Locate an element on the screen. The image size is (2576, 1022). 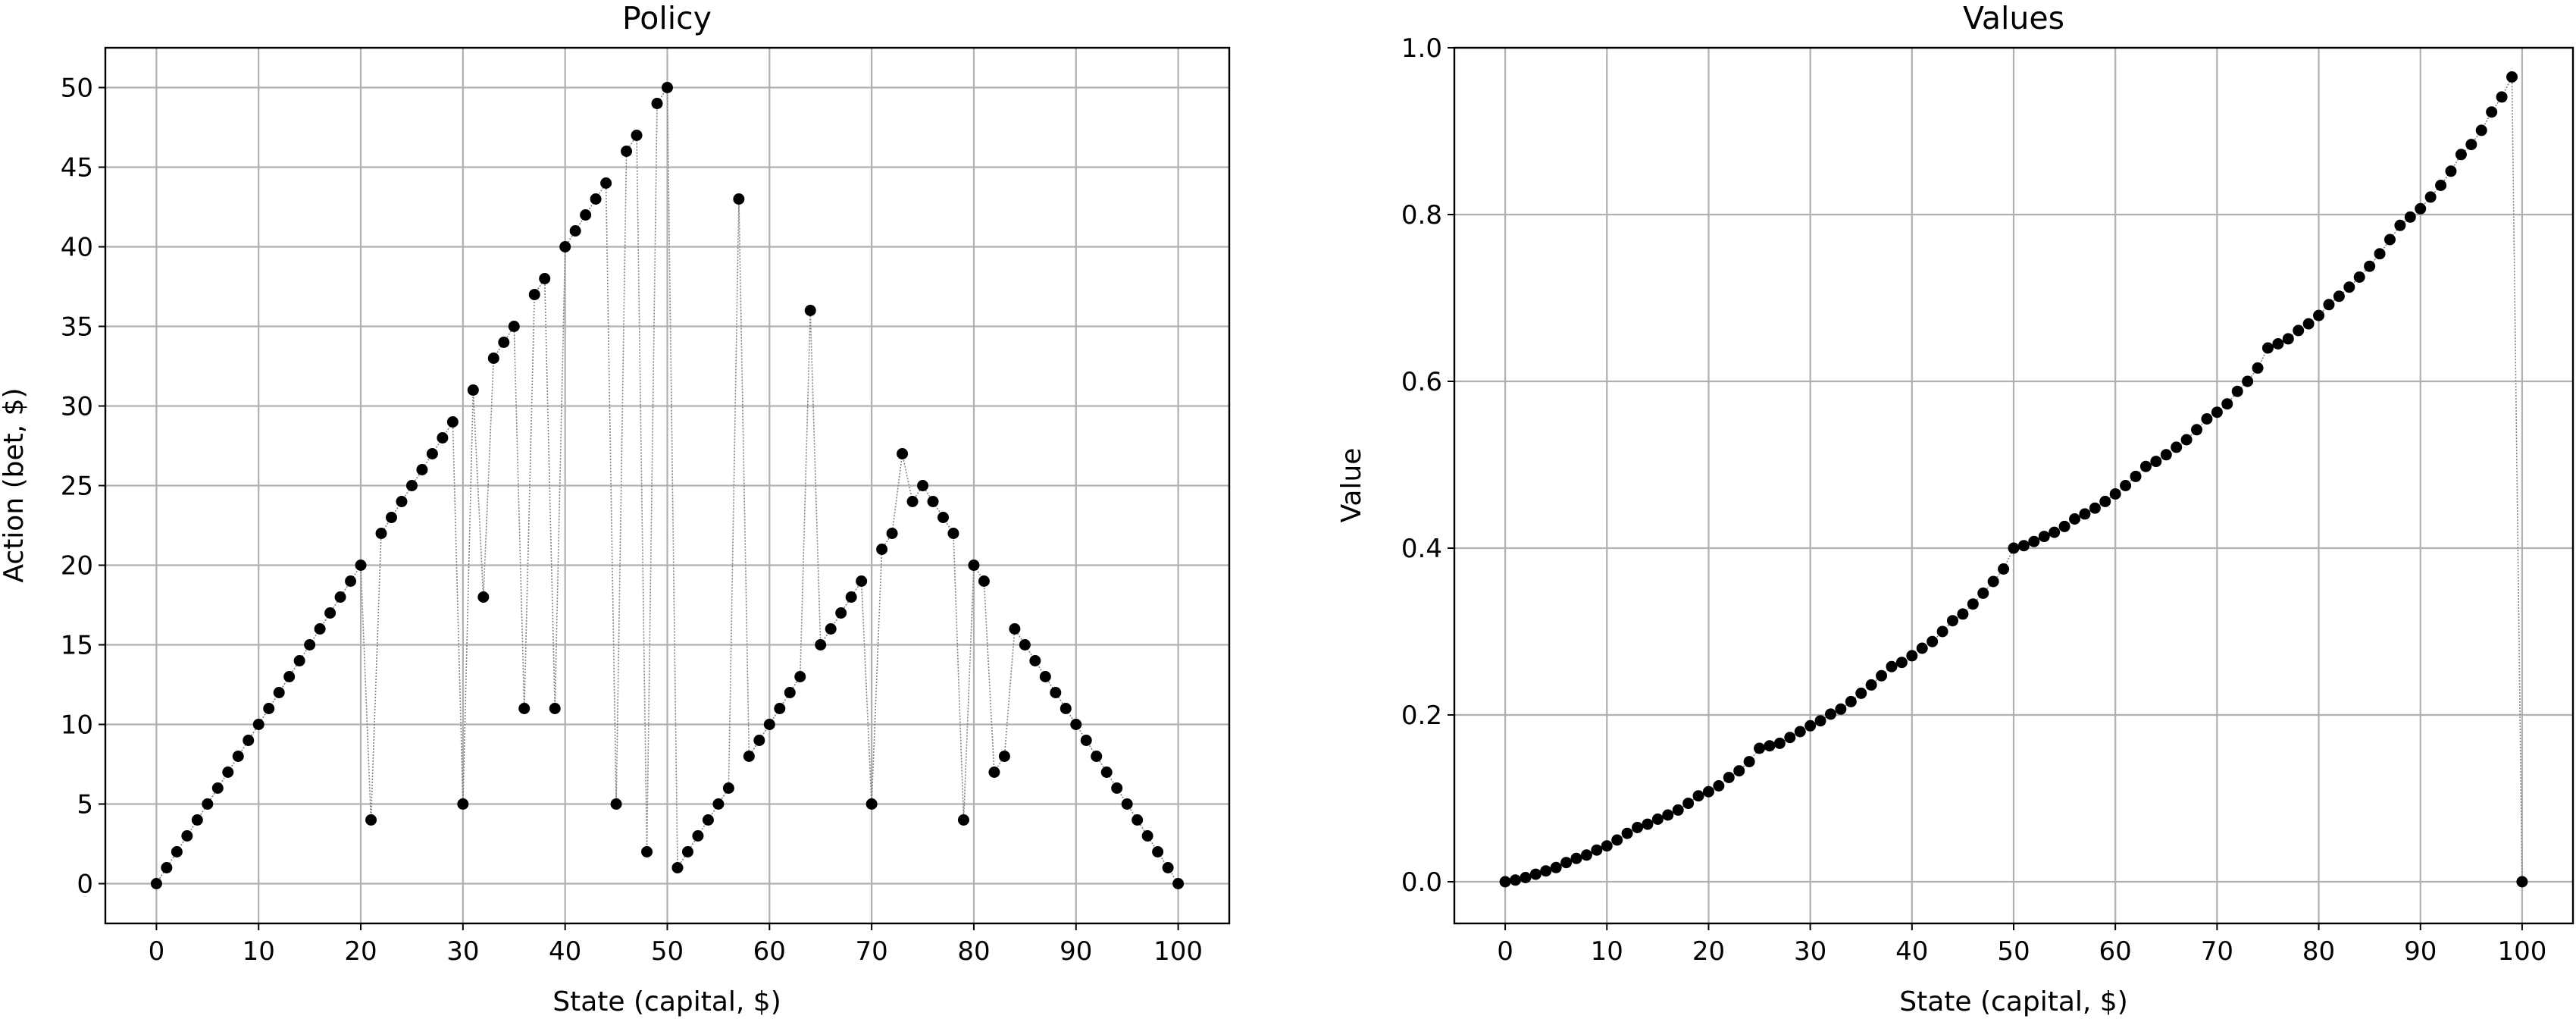
values-x-tick-label: 60 is located at coordinates (2116, 952).